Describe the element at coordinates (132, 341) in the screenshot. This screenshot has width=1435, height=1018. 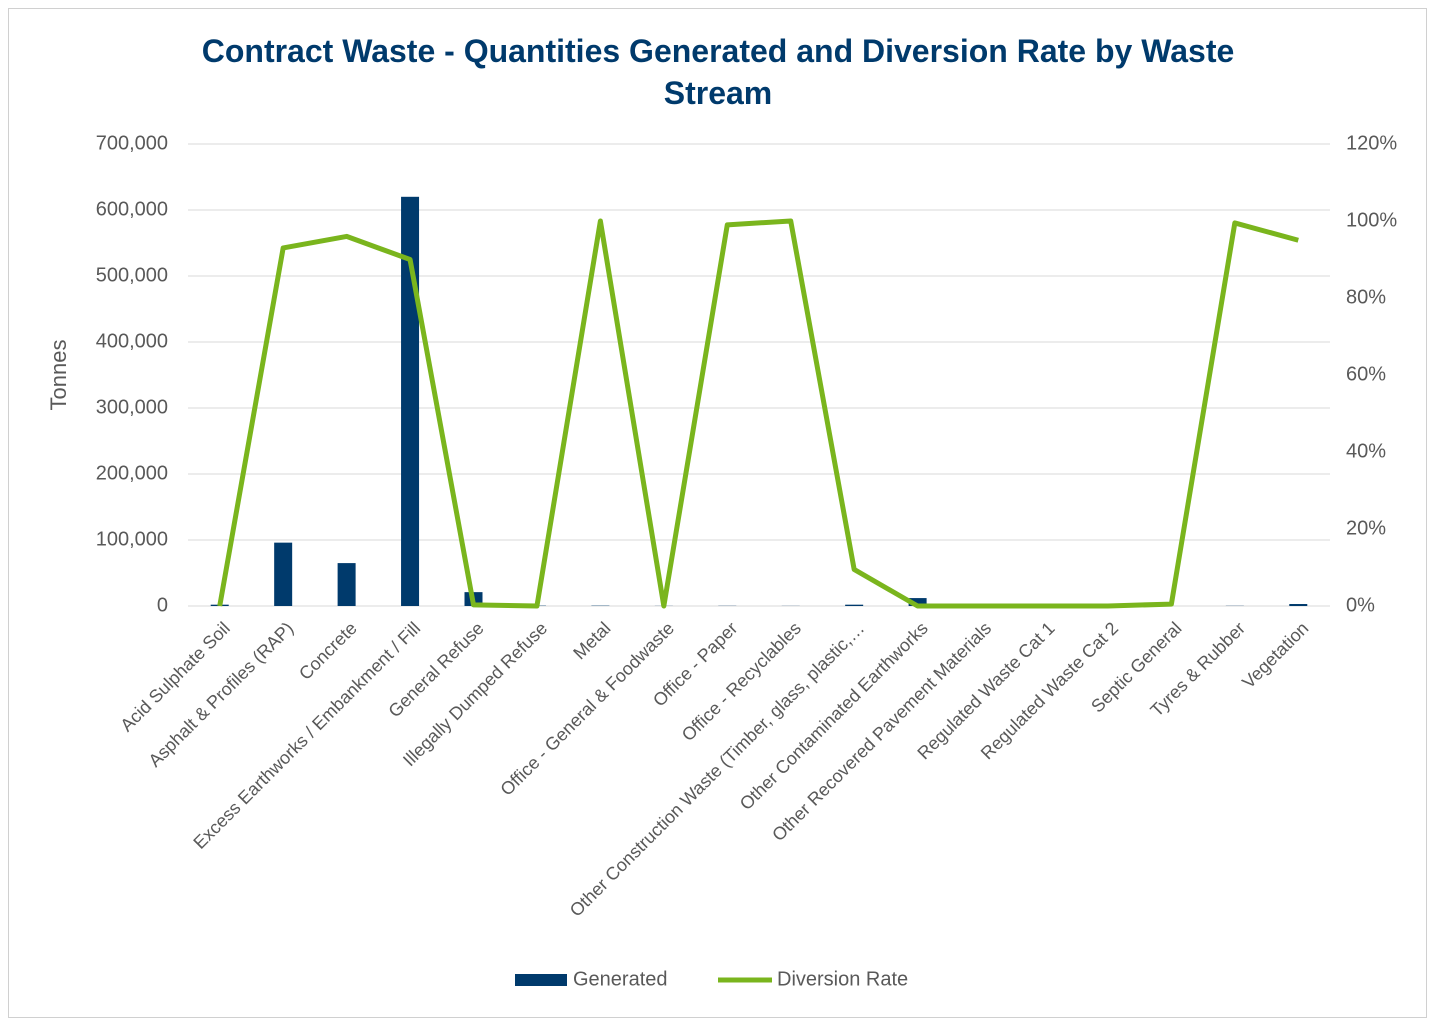
I see `y-tick-label: 400,000` at that location.